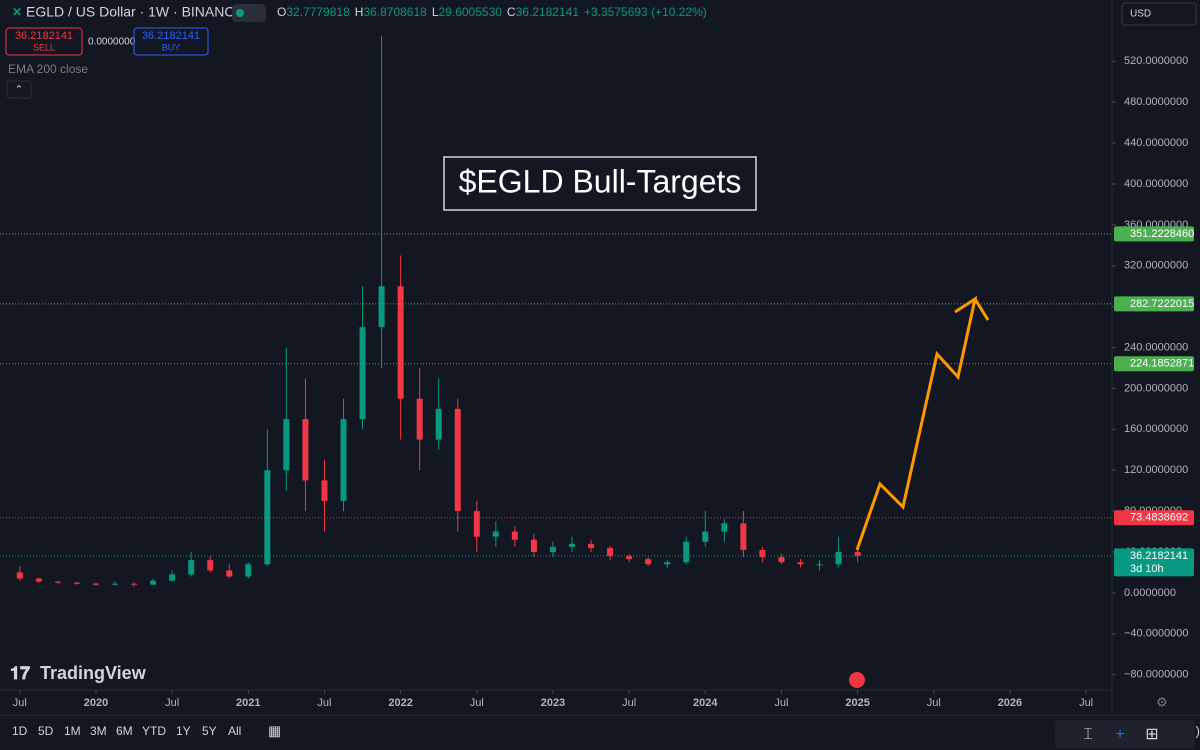 Image resolution: width=1200 pixels, height=750 pixels. Describe the element at coordinates (435, 12) in the screenshot. I see `ohlc-key: L` at that location.